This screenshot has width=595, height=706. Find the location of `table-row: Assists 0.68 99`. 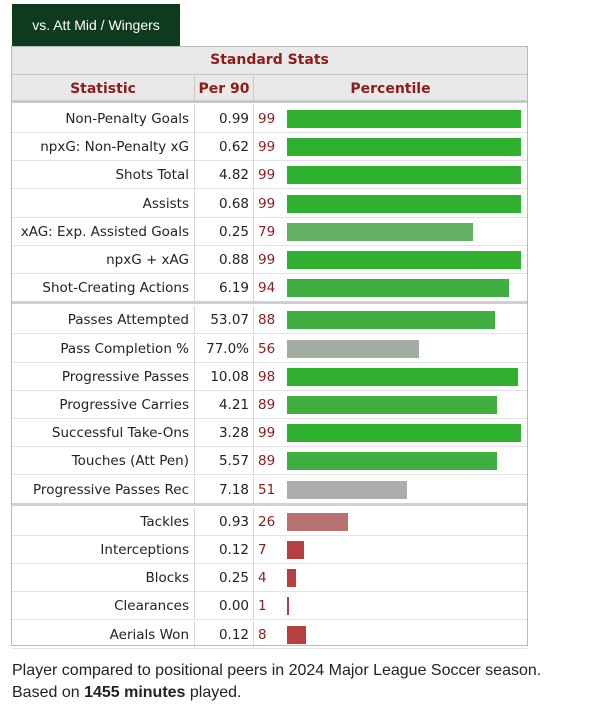

table-row: Assists 0.68 99 is located at coordinates (269, 203).